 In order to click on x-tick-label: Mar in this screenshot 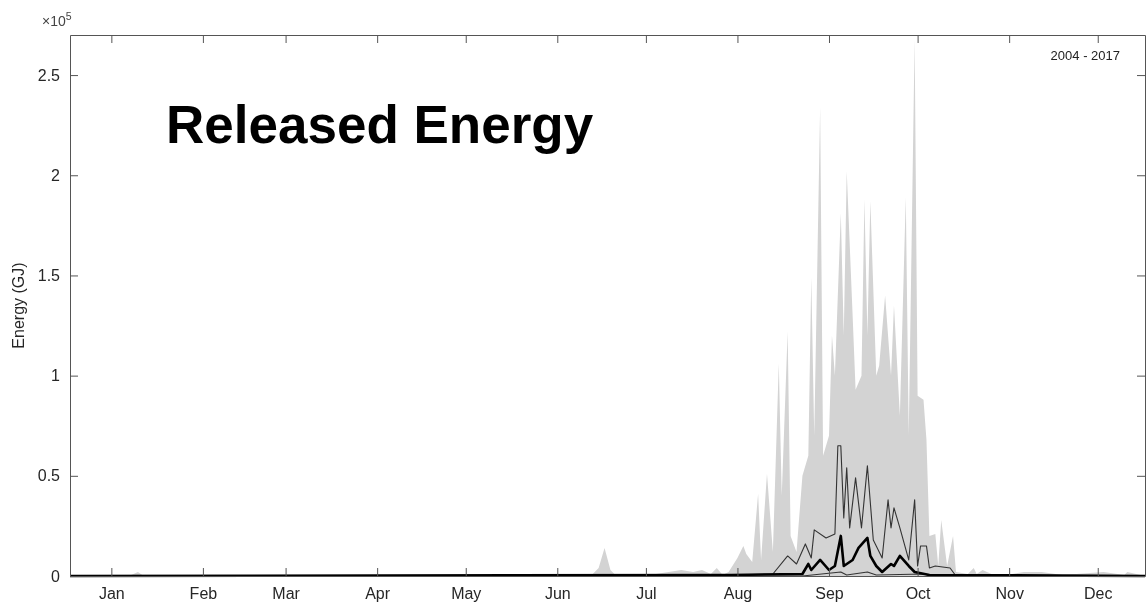, I will do `click(286, 594)`.